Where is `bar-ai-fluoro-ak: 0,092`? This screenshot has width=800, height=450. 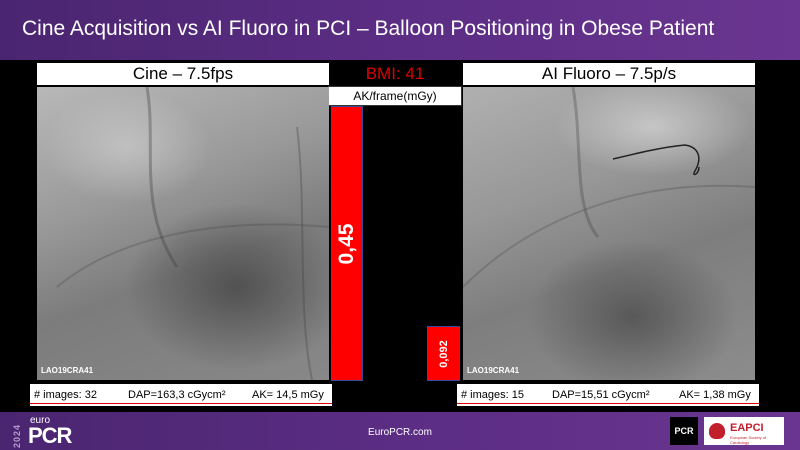
bar-ai-fluoro-ak: 0,092 is located at coordinates (443, 353).